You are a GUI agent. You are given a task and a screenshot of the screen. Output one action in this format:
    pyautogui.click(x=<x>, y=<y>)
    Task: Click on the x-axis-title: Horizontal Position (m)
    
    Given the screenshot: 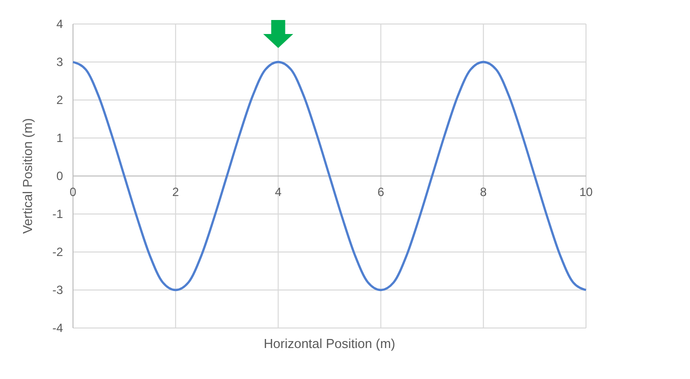 What is the action you would take?
    pyautogui.click(x=330, y=343)
    